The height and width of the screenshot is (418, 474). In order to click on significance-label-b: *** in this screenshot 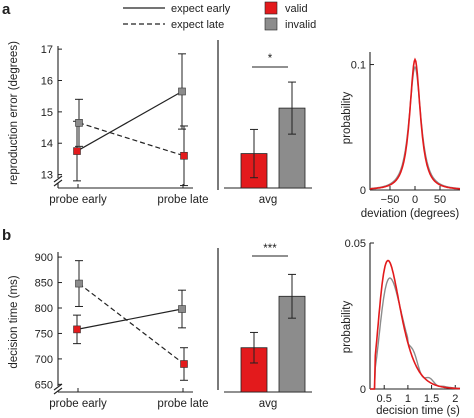, I will do `click(270, 249)`.